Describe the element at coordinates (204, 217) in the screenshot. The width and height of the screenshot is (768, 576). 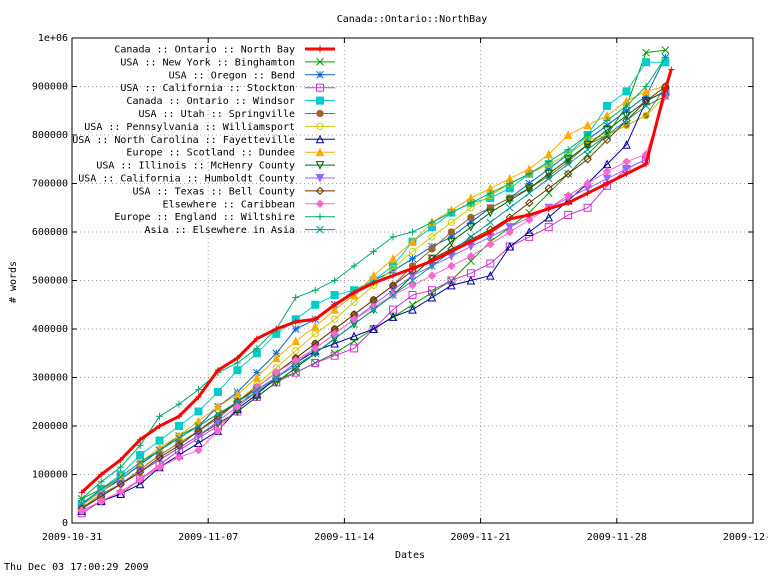
I see `legend-label: Europe :: England :: Wiltshire` at that location.